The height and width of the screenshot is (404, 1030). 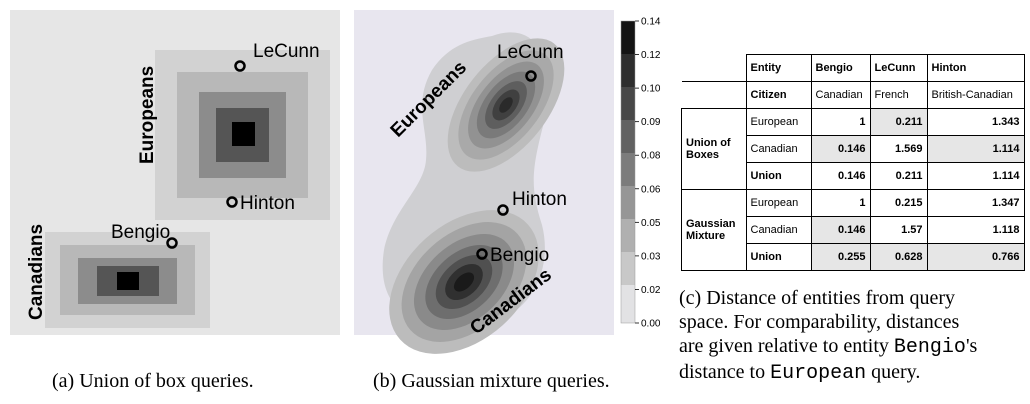 What do you see at coordinates (725, 372) in the screenshot?
I see `caption-c-text: distance to` at bounding box center [725, 372].